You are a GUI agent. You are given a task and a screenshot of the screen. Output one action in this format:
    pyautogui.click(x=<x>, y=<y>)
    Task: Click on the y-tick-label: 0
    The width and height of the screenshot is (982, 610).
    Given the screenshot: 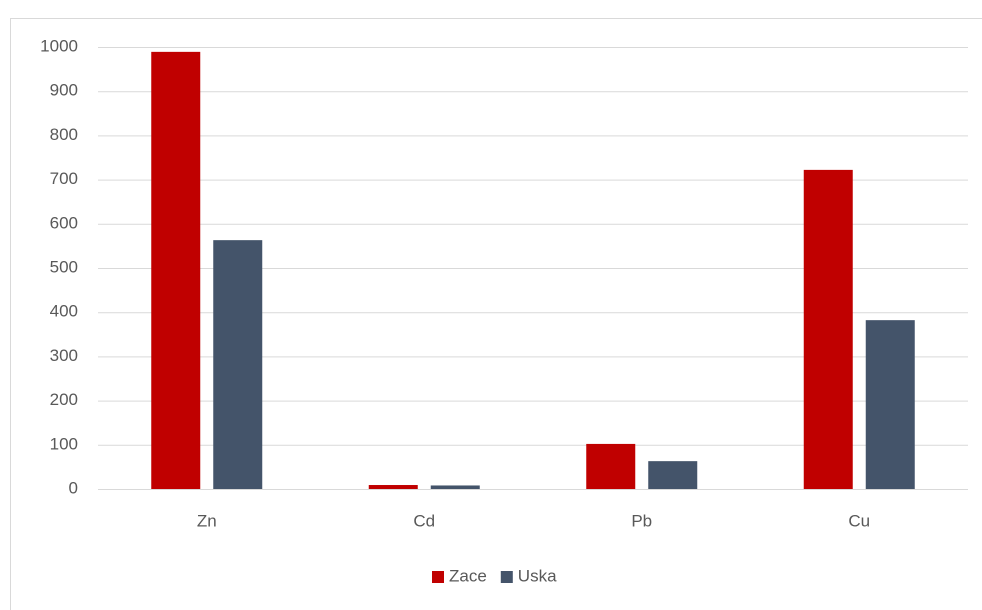 What is the action you would take?
    pyautogui.click(x=73, y=487)
    